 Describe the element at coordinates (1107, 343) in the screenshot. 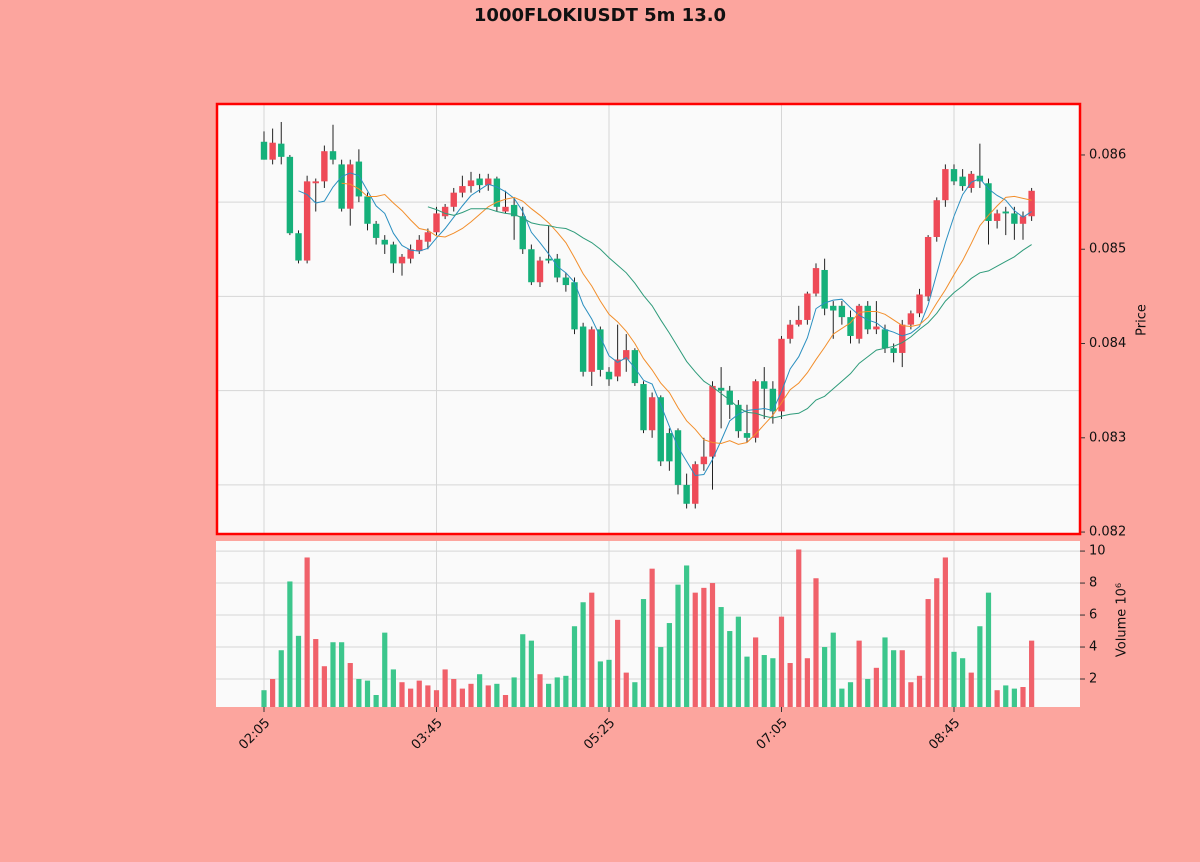

I see `y-tick-label: 0.084` at that location.